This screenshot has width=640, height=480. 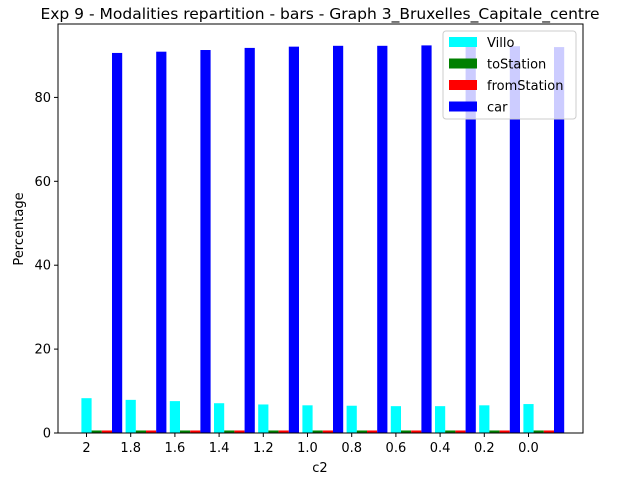 I want to click on y-axis-ticks: 0 20 40 60 80, so click(x=46, y=266).